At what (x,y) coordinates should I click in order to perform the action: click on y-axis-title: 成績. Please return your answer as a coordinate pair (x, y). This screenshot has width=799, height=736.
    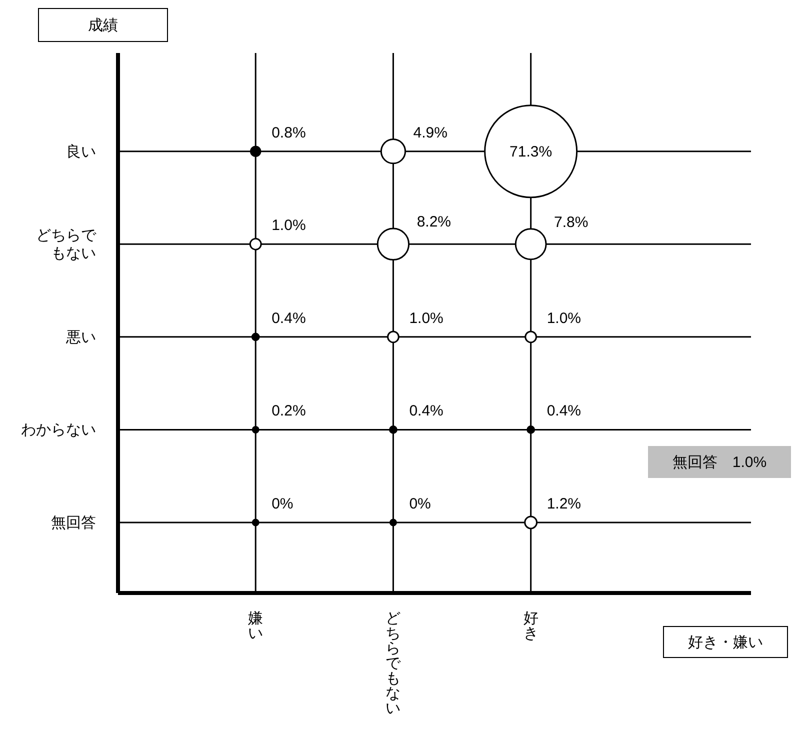
    Looking at the image, I should click on (103, 25).